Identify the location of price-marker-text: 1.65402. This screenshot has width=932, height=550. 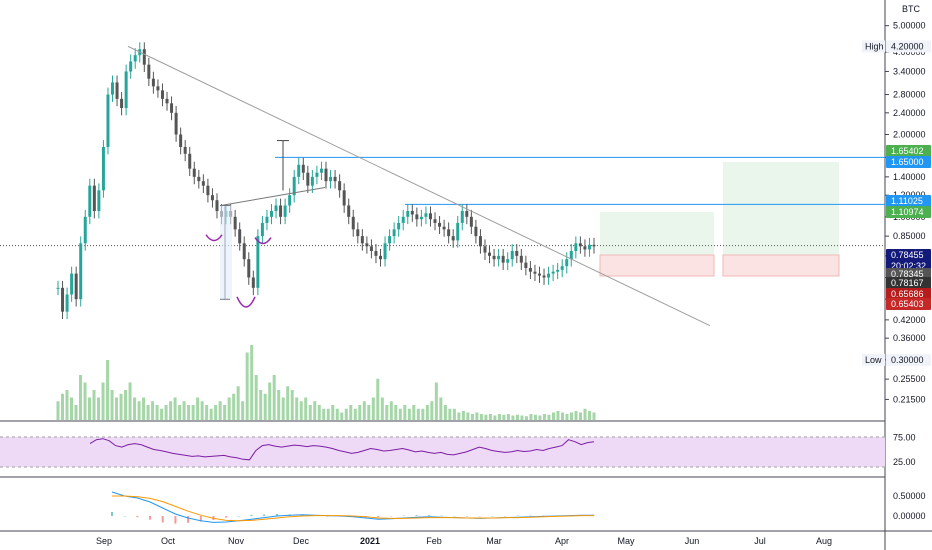
(907, 151).